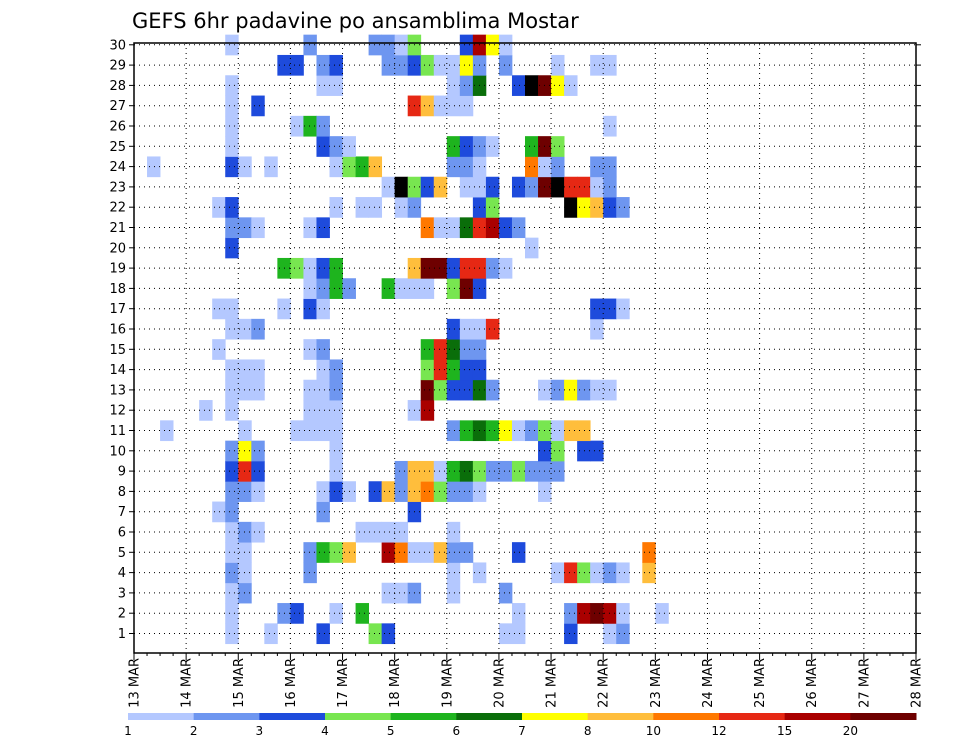 This screenshot has width=960, height=742. Describe the element at coordinates (187, 683) in the screenshot. I see `x-tick-label: 14 MAR` at that location.